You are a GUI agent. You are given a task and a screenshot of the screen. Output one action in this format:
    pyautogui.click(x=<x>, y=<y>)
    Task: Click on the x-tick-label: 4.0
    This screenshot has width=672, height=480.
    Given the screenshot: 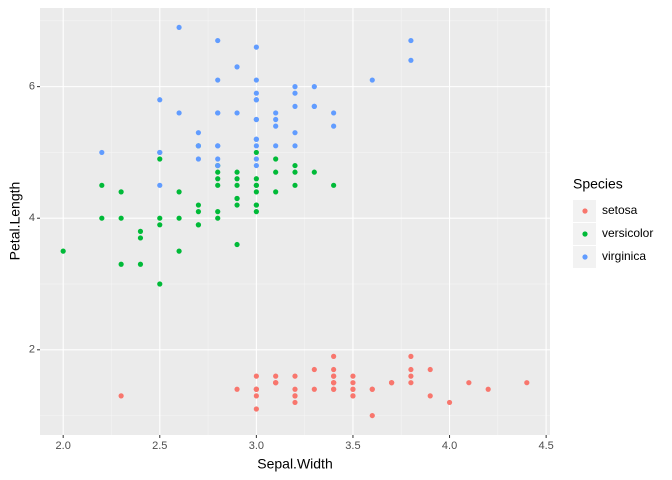 What is the action you would take?
    pyautogui.click(x=449, y=446)
    